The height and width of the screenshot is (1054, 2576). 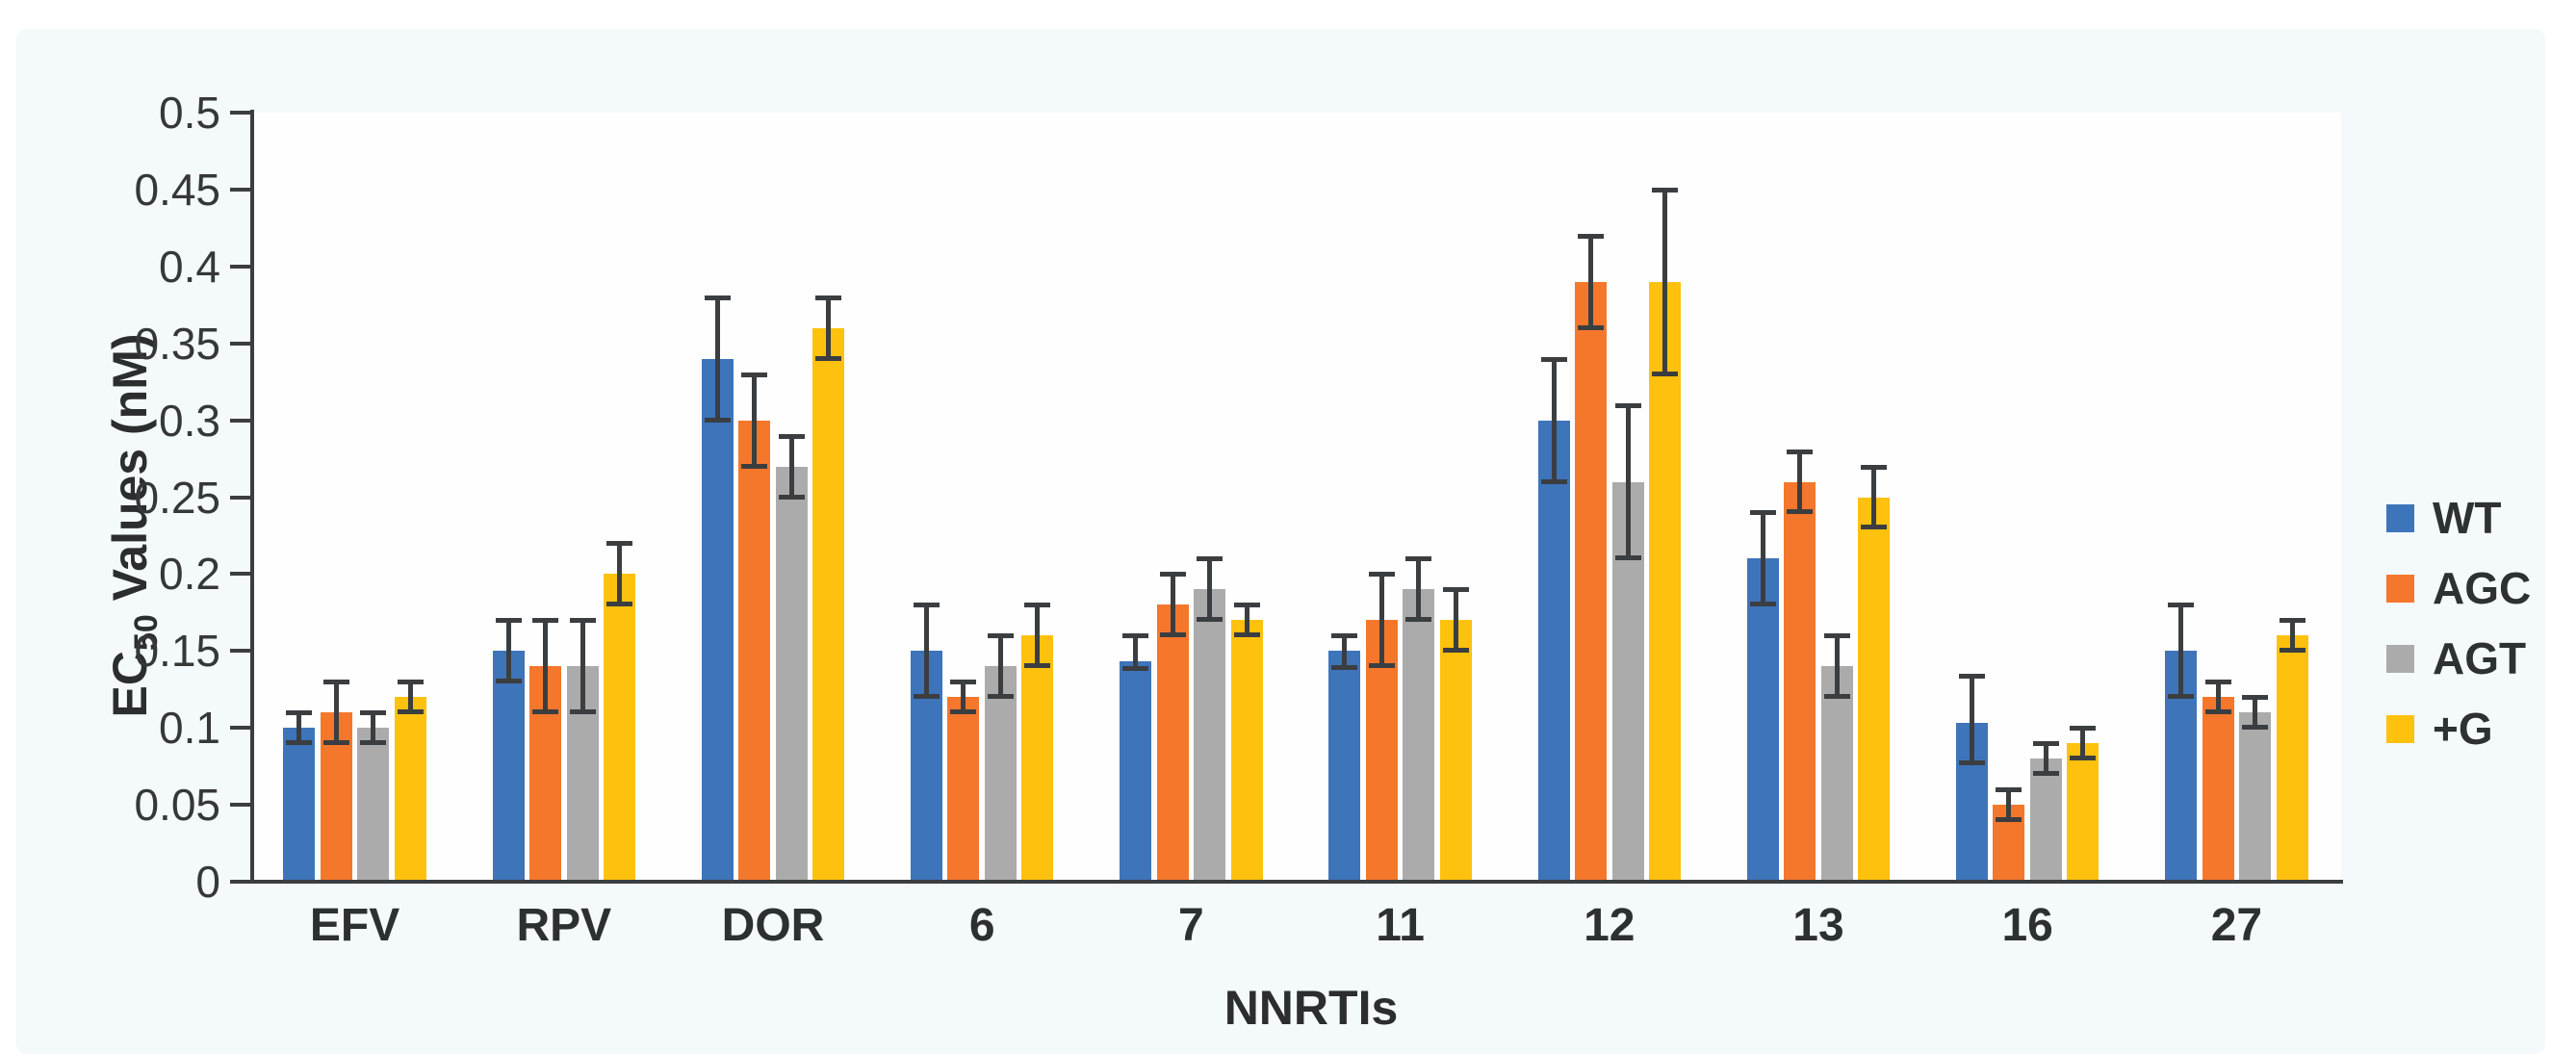 I want to click on y-tick-label: 0.05, so click(x=177, y=805).